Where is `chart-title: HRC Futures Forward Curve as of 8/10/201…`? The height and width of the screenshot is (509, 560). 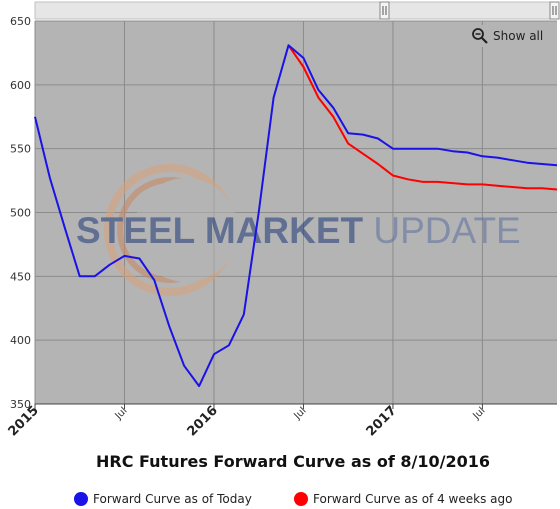 chart-title: HRC Futures Forward Curve as of 8/10/201… is located at coordinates (293, 461).